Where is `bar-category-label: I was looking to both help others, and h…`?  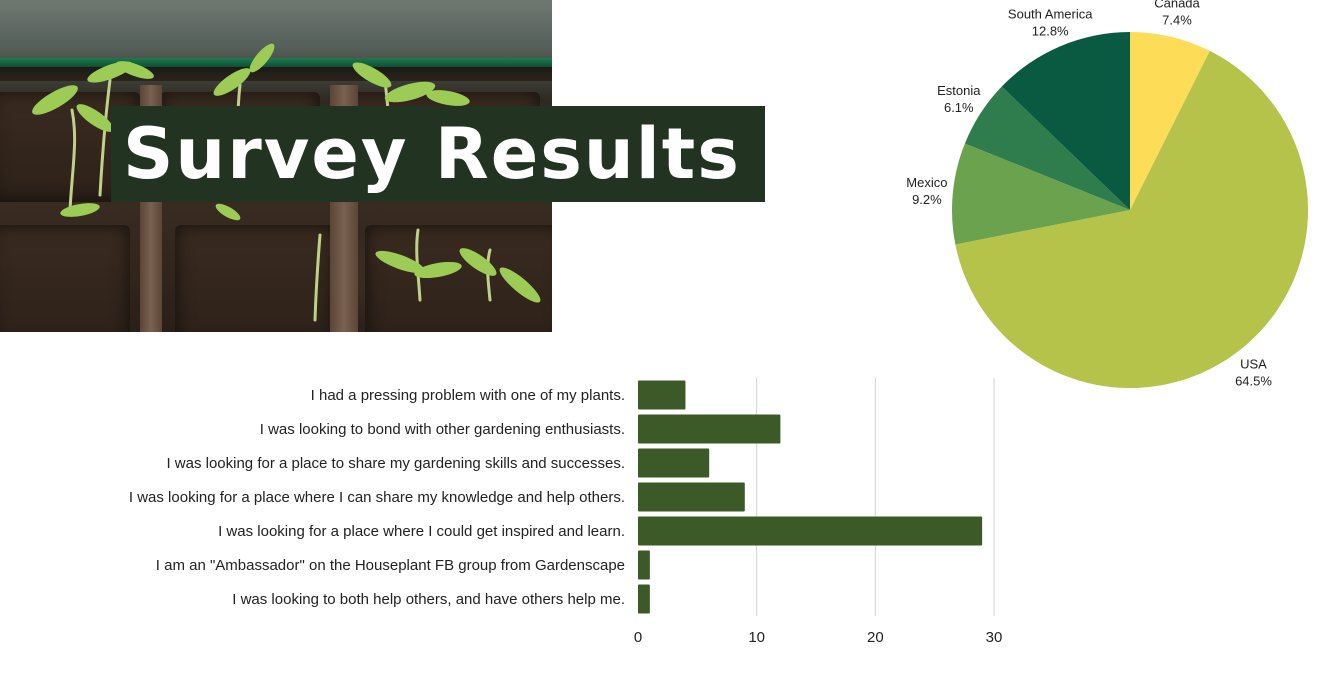
bar-category-label: I was looking to both help others, and h… is located at coordinates (428, 599).